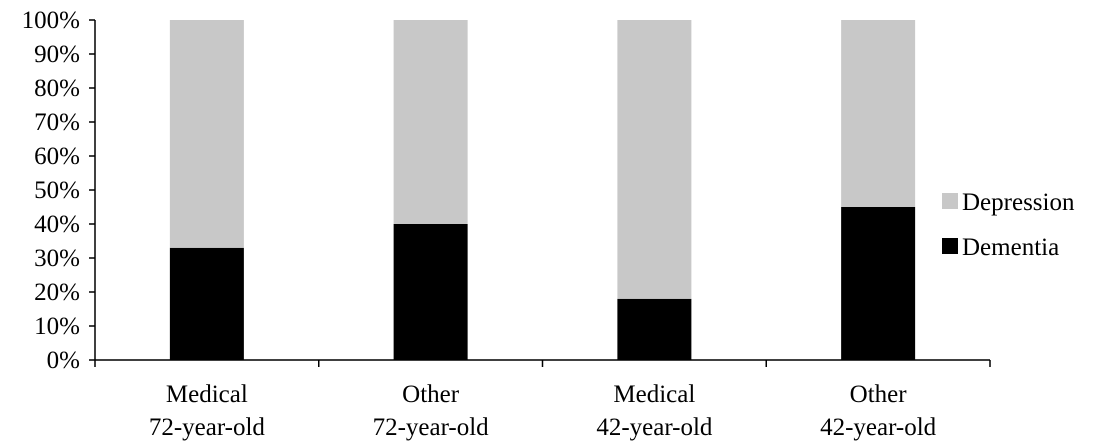  Describe the element at coordinates (57, 292) in the screenshot. I see `y-tick-label: 20%` at that location.